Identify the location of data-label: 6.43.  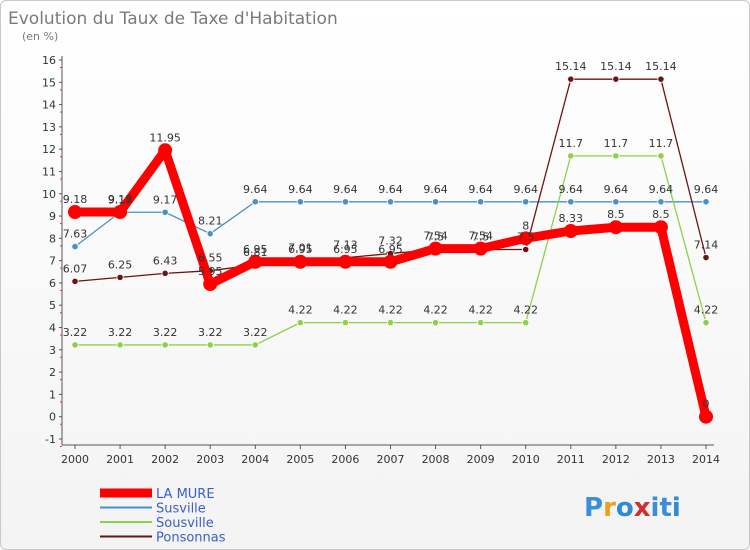
(165, 260).